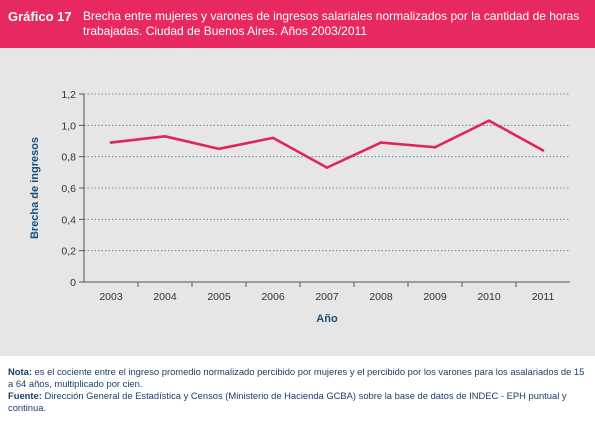  Describe the element at coordinates (68, 189) in the screenshot. I see `y-tick-label: 0,6` at that location.